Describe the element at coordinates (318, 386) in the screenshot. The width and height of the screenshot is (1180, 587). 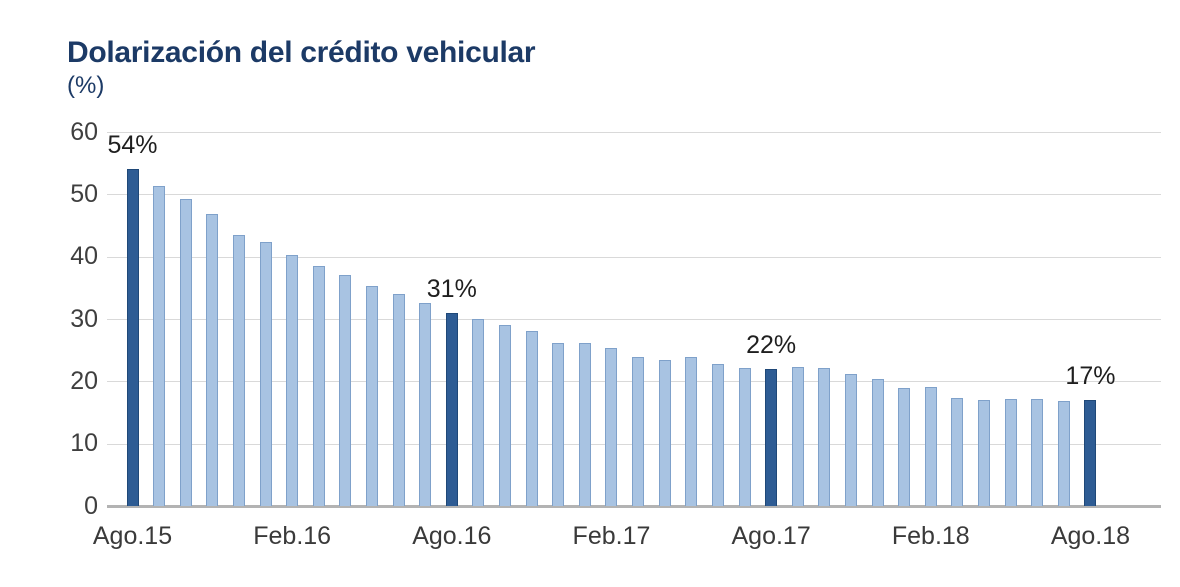
I see `bar-Mar.16` at that location.